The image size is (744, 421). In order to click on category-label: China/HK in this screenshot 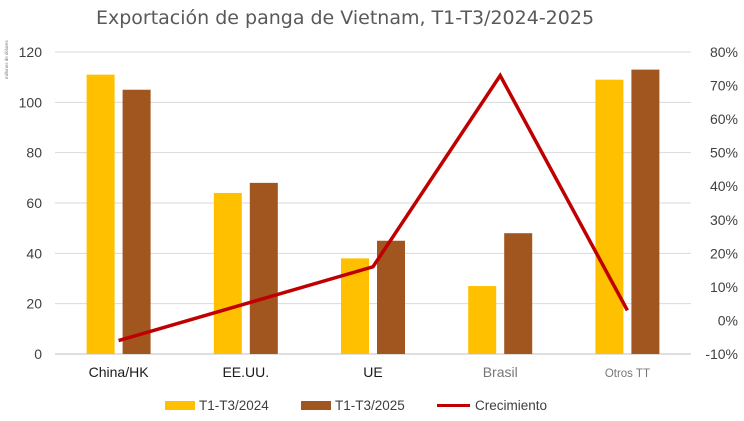, I will do `click(119, 372)`.